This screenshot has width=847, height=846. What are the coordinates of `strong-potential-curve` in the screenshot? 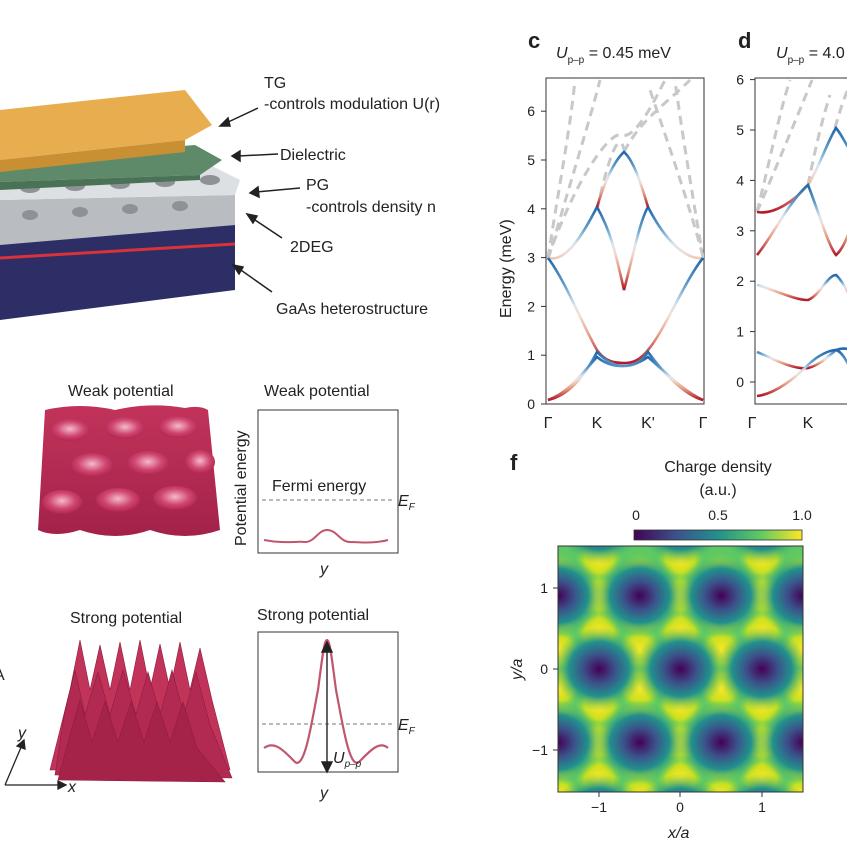 It's located at (326, 701).